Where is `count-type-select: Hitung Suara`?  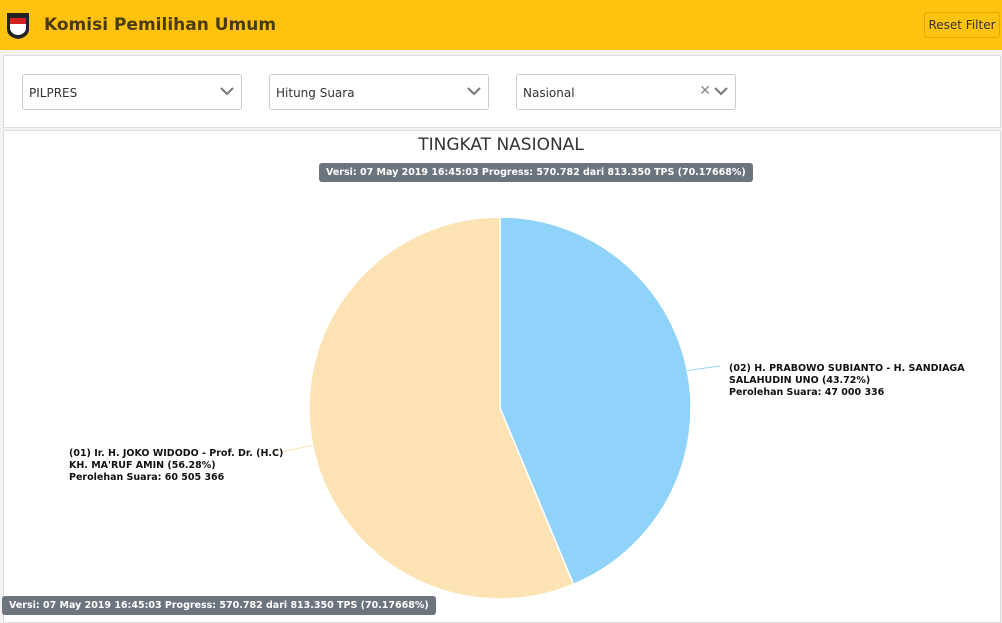
count-type-select: Hitung Suara is located at coordinates (379, 92).